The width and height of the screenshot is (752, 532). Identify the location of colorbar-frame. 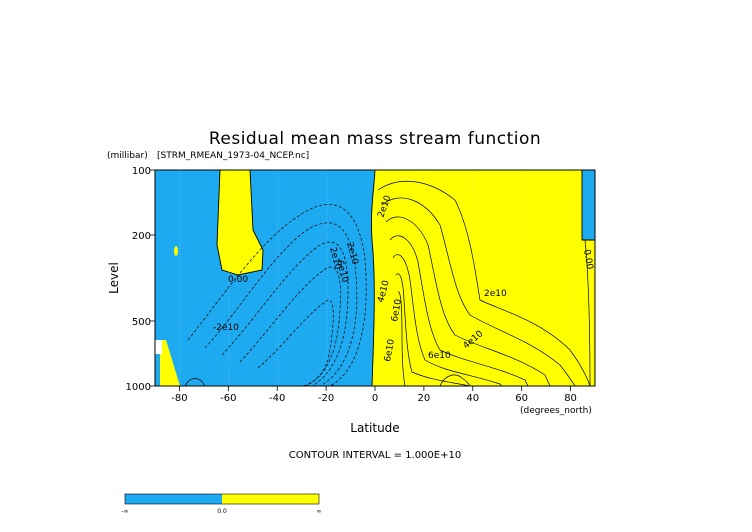
(222, 499).